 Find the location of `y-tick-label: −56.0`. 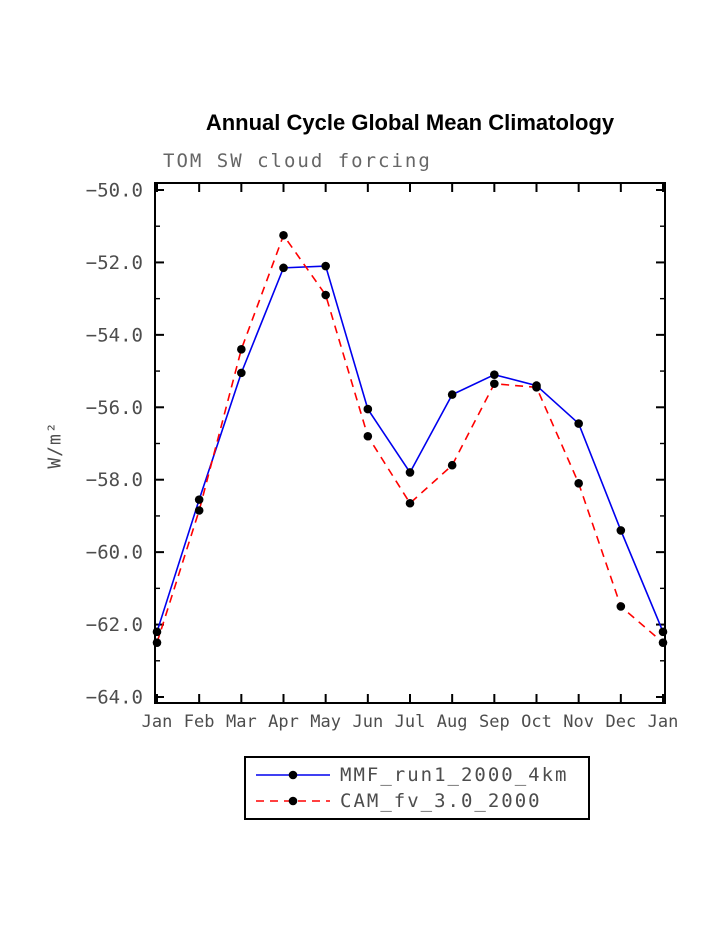

y-tick-label: −56.0 is located at coordinates (114, 408).